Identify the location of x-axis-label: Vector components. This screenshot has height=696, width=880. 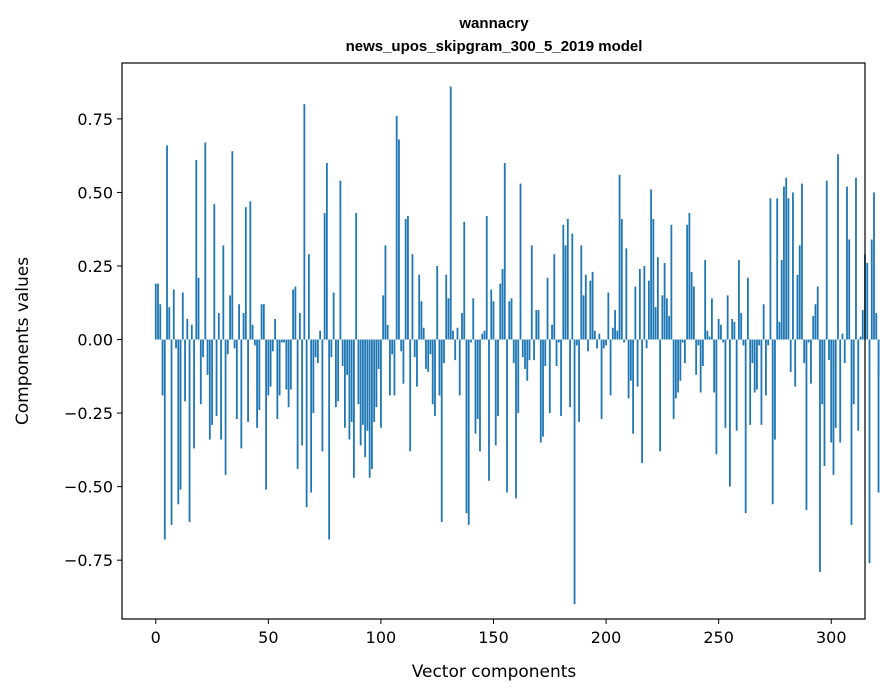
(494, 672).